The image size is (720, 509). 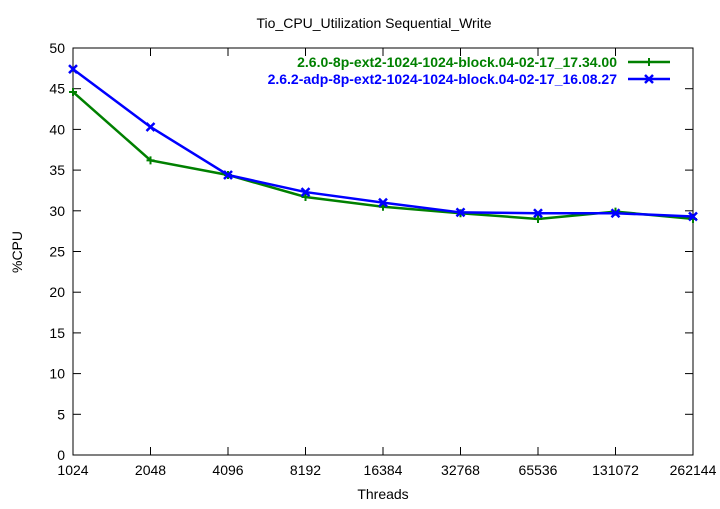 What do you see at coordinates (57, 170) in the screenshot?
I see `y-tick-label: 35` at bounding box center [57, 170].